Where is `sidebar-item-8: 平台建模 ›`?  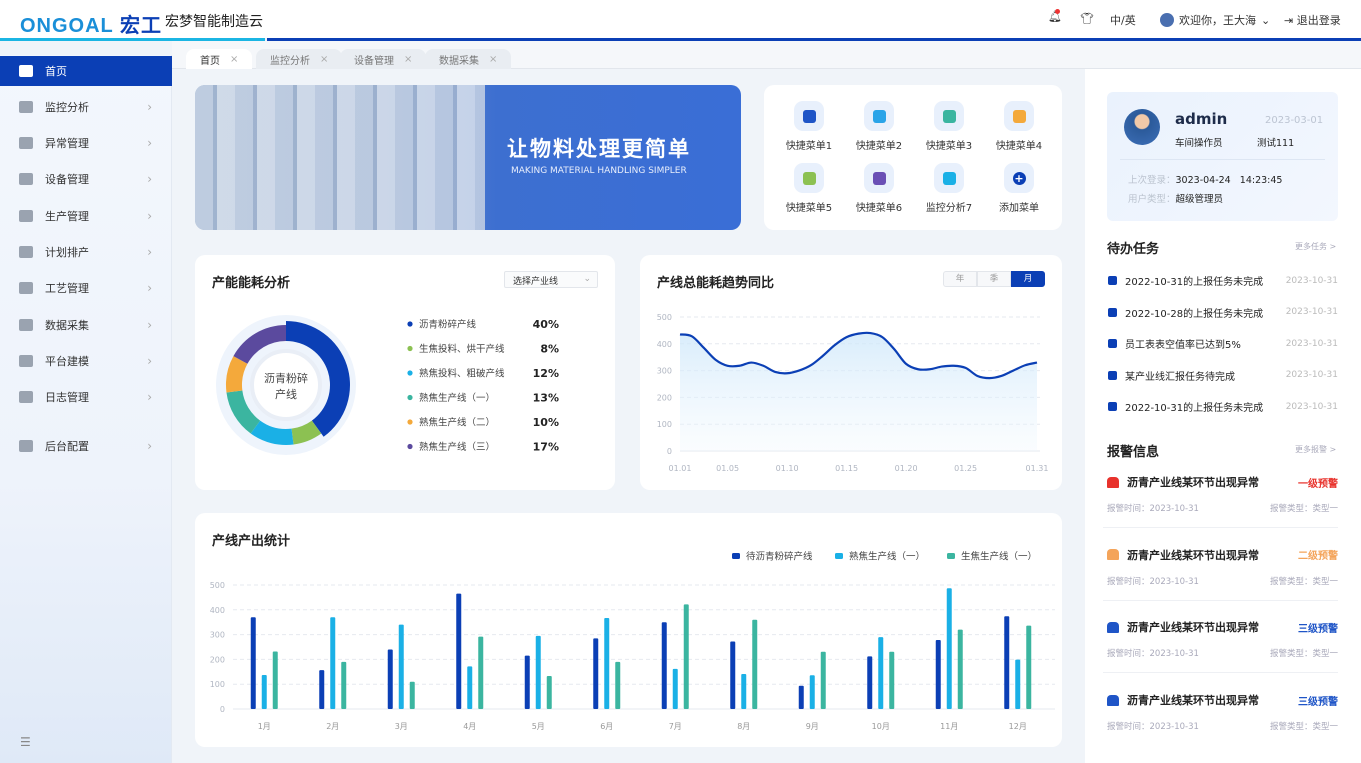
sidebar-item-8: 平台建模 › is located at coordinates (86, 361).